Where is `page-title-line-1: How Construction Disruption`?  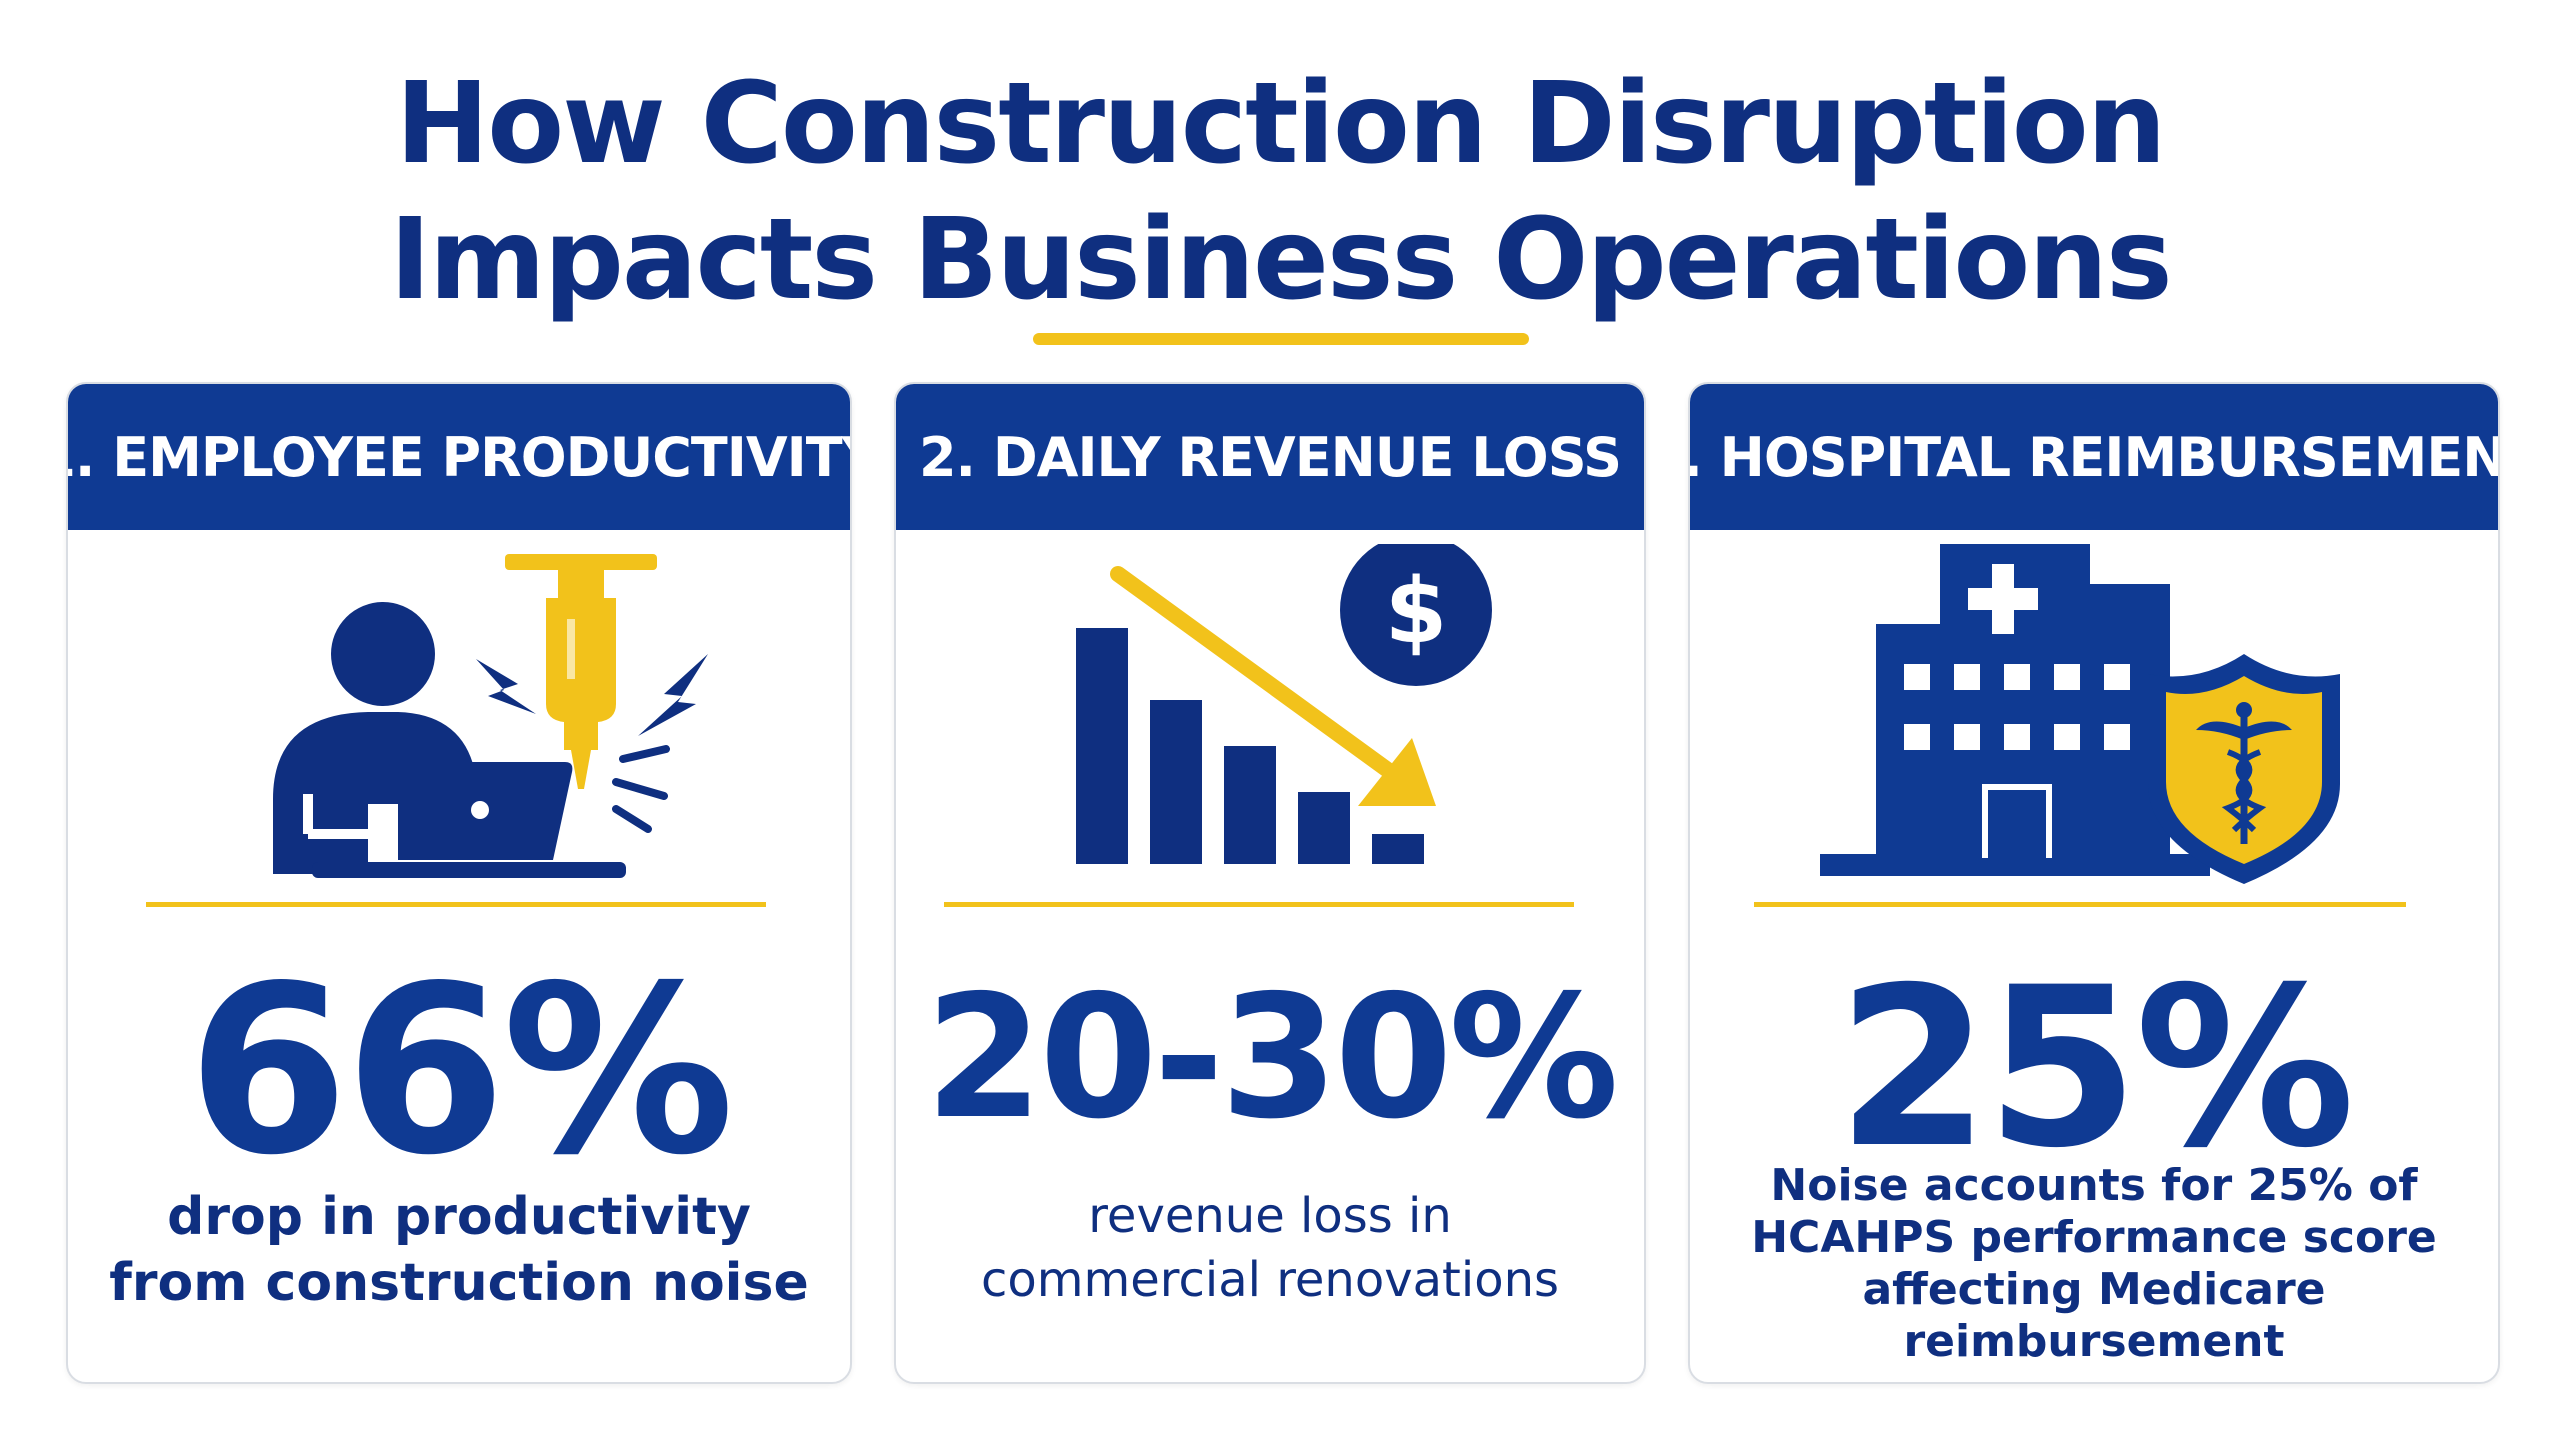
page-title-line-1: How Construction Disruption is located at coordinates (1281, 124).